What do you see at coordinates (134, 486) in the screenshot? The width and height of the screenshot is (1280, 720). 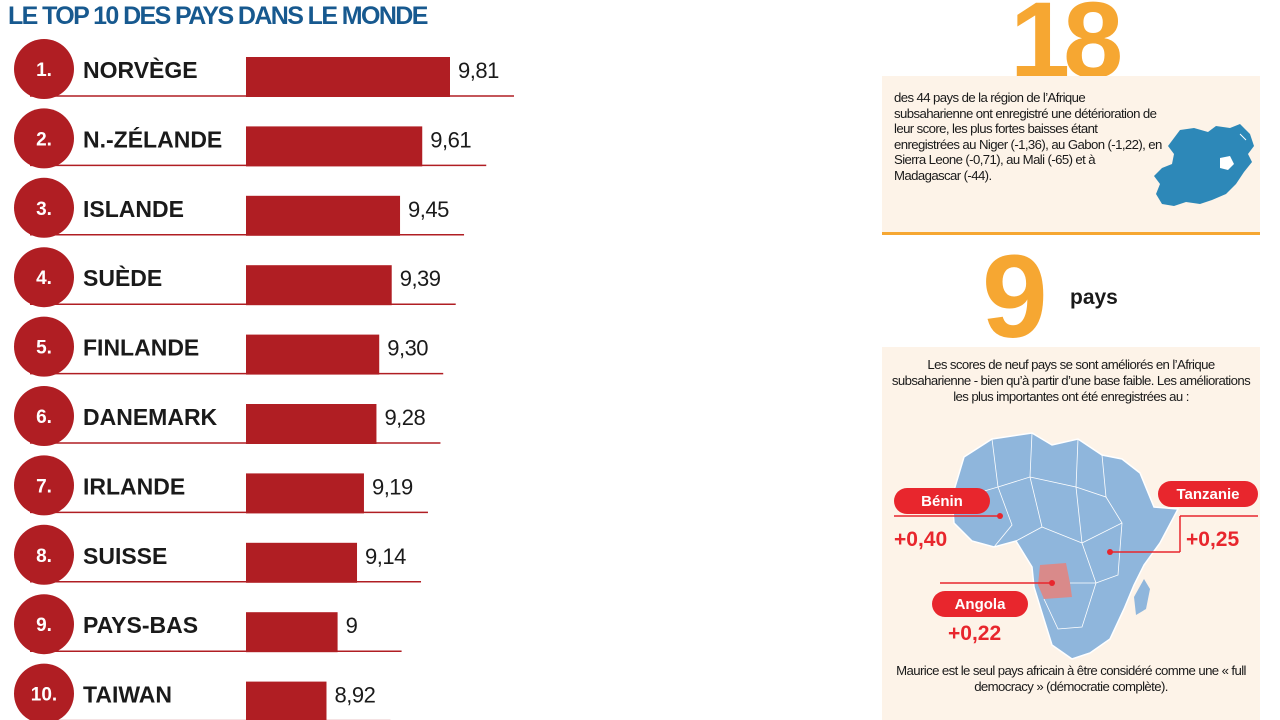 I see `country-label: IRLANDE` at bounding box center [134, 486].